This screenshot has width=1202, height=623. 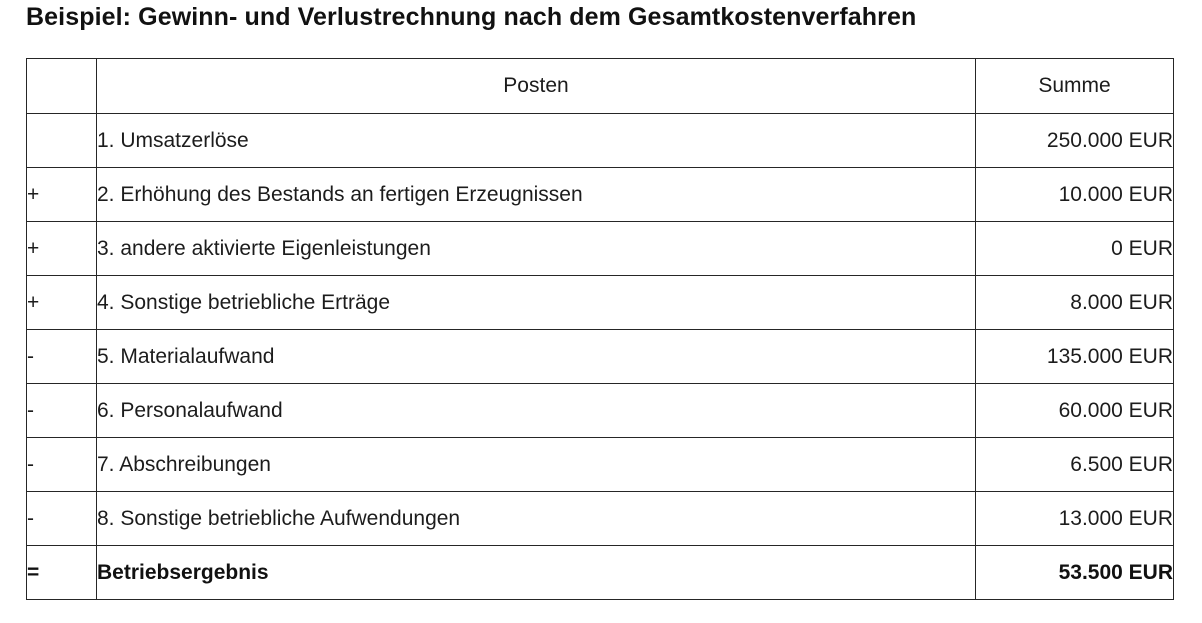 I want to click on table-row-total: = Betriebsergebnis 53.500 EUR, so click(x=600, y=572).